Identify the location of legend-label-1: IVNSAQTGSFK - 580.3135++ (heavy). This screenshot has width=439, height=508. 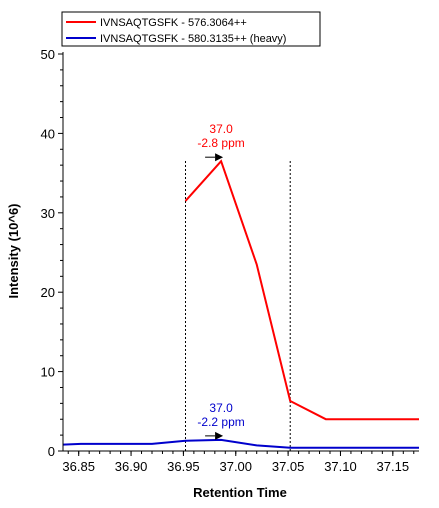
(193, 39).